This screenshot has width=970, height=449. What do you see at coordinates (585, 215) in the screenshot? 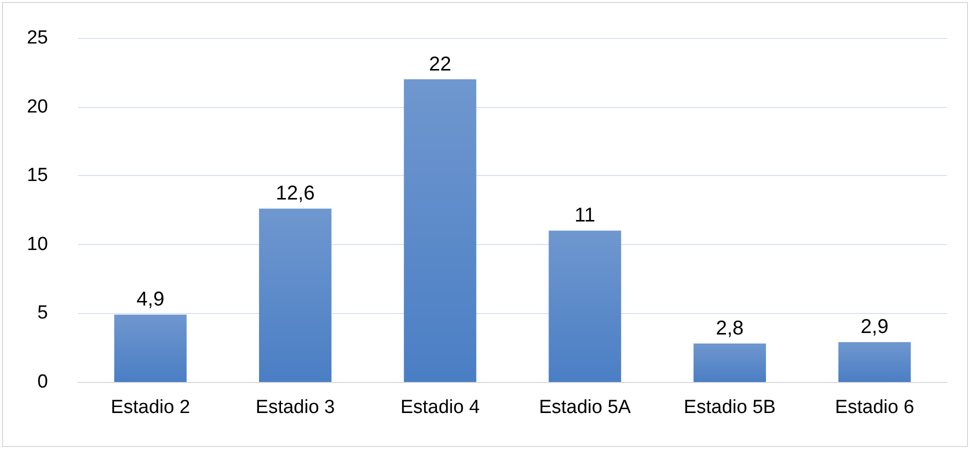
I see `data-label: 11` at bounding box center [585, 215].